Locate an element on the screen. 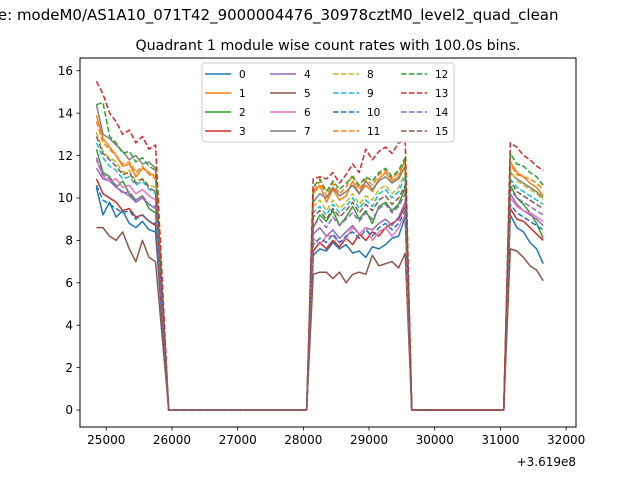 The height and width of the screenshot is (480, 640). y-axis: 0 2 4 6 8 10 12 14 16 is located at coordinates (69, 240).